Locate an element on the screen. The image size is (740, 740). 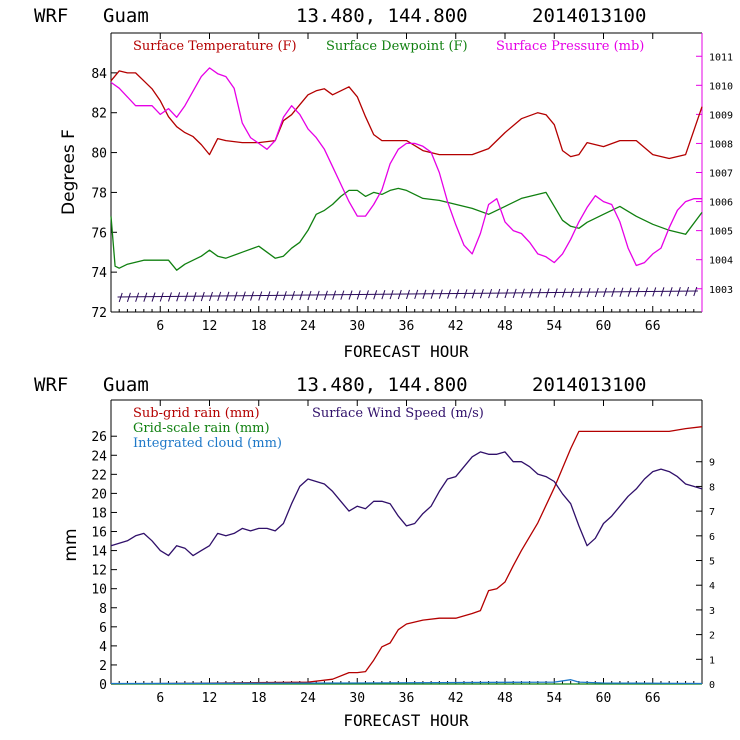
series-line-surface-temperature-f is located at coordinates (406, 115).